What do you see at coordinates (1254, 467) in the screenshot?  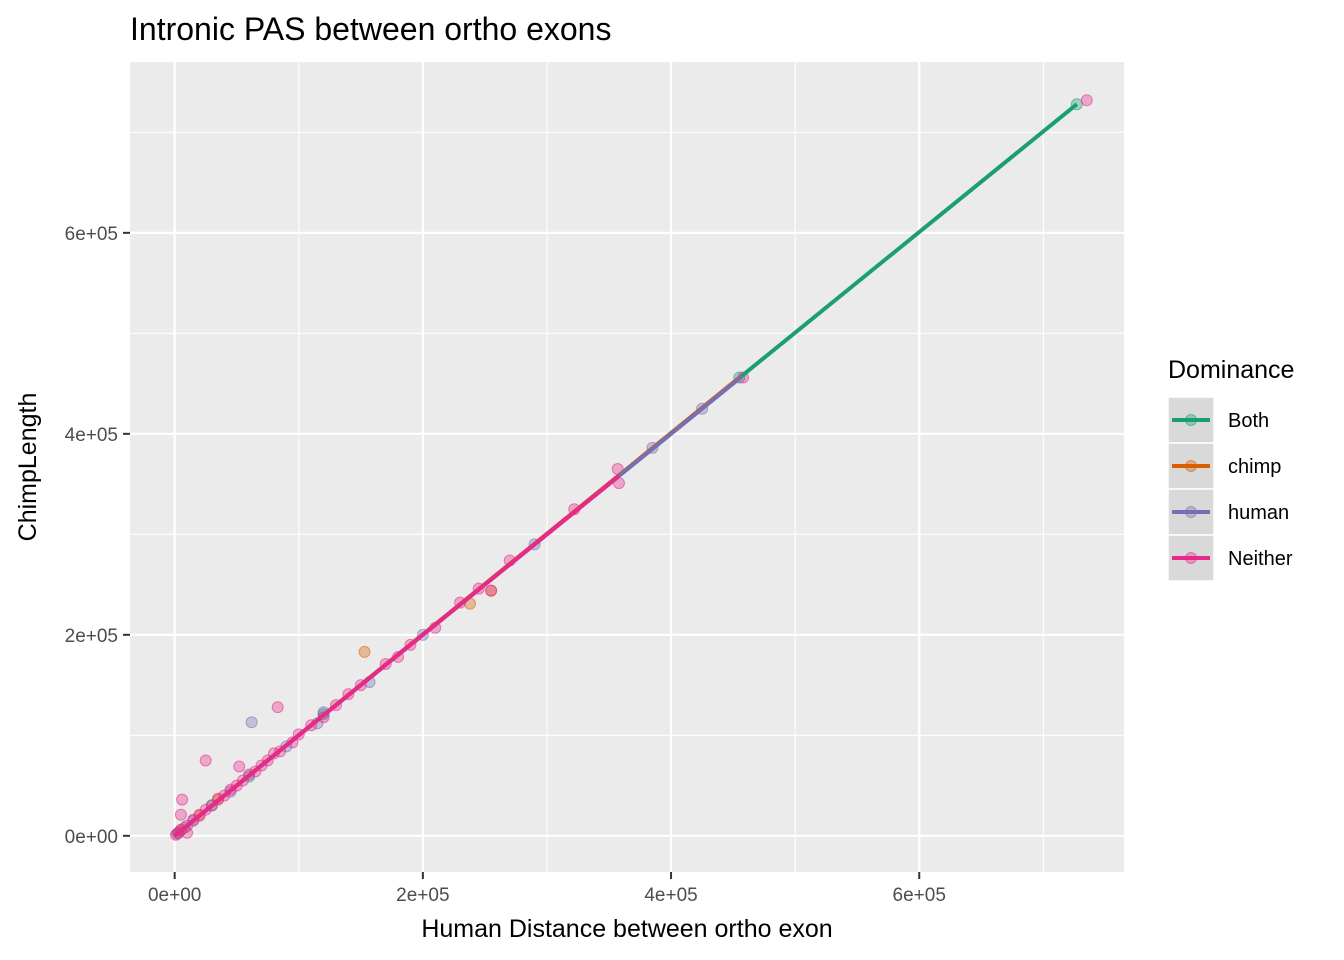 I see `legend-label: chimp` at bounding box center [1254, 467].